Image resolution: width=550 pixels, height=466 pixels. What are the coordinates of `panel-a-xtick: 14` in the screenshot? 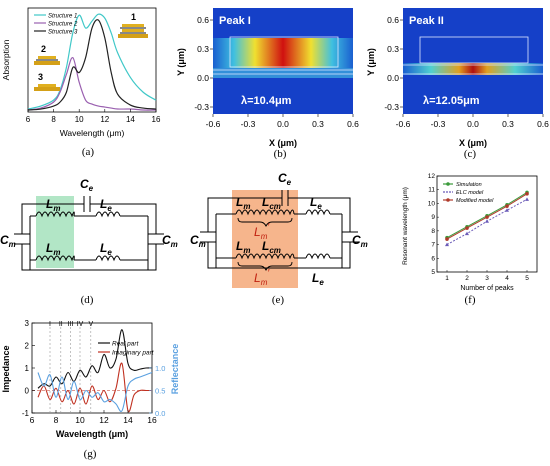 It's located at (130, 119).